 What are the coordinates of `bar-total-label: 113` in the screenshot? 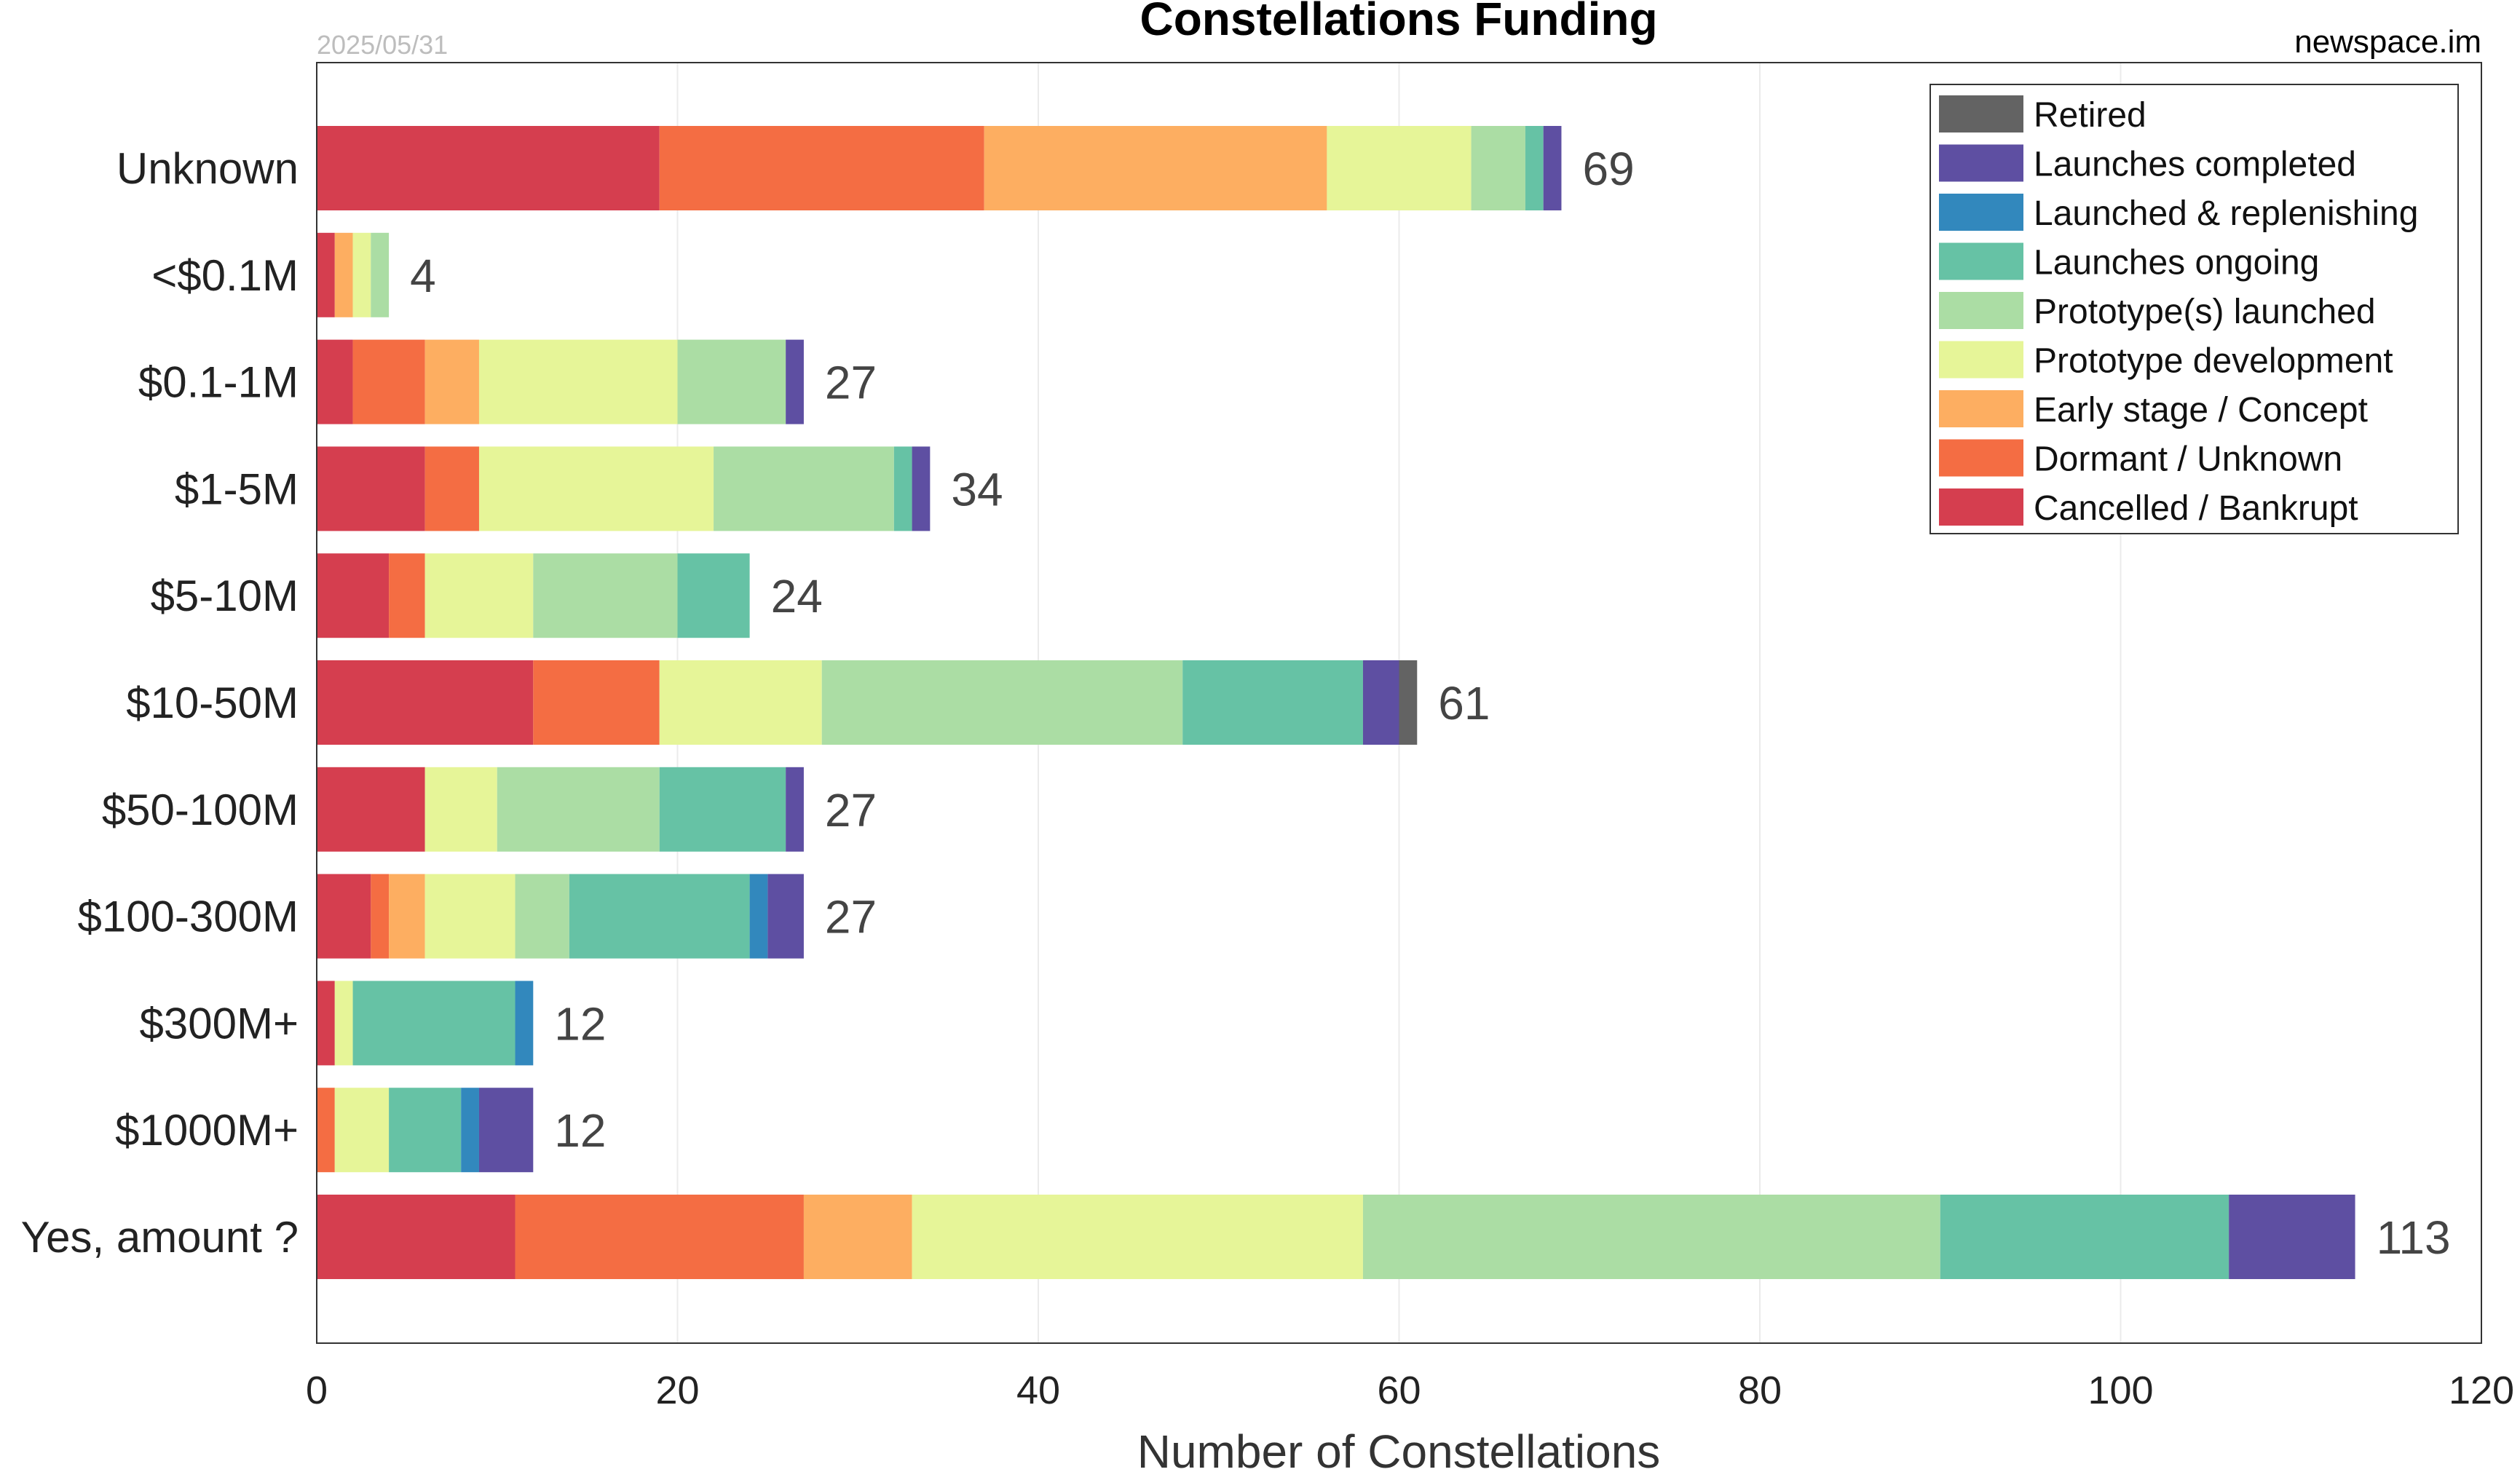 It's located at (2414, 1238).